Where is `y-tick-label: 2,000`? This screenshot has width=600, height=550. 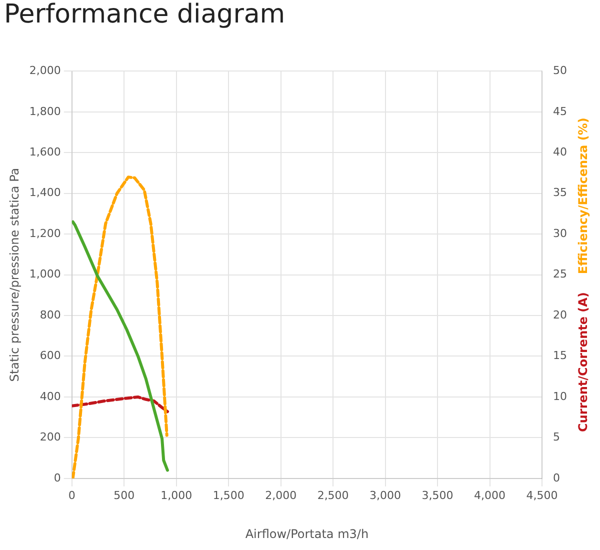
y-tick-label: 2,000 is located at coordinates (45, 71).